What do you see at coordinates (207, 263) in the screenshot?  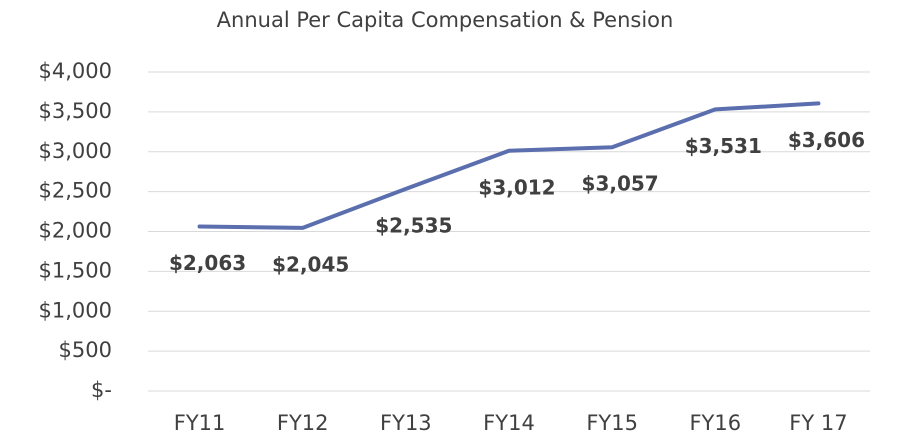 I see `data-label: $2,063` at bounding box center [207, 263].